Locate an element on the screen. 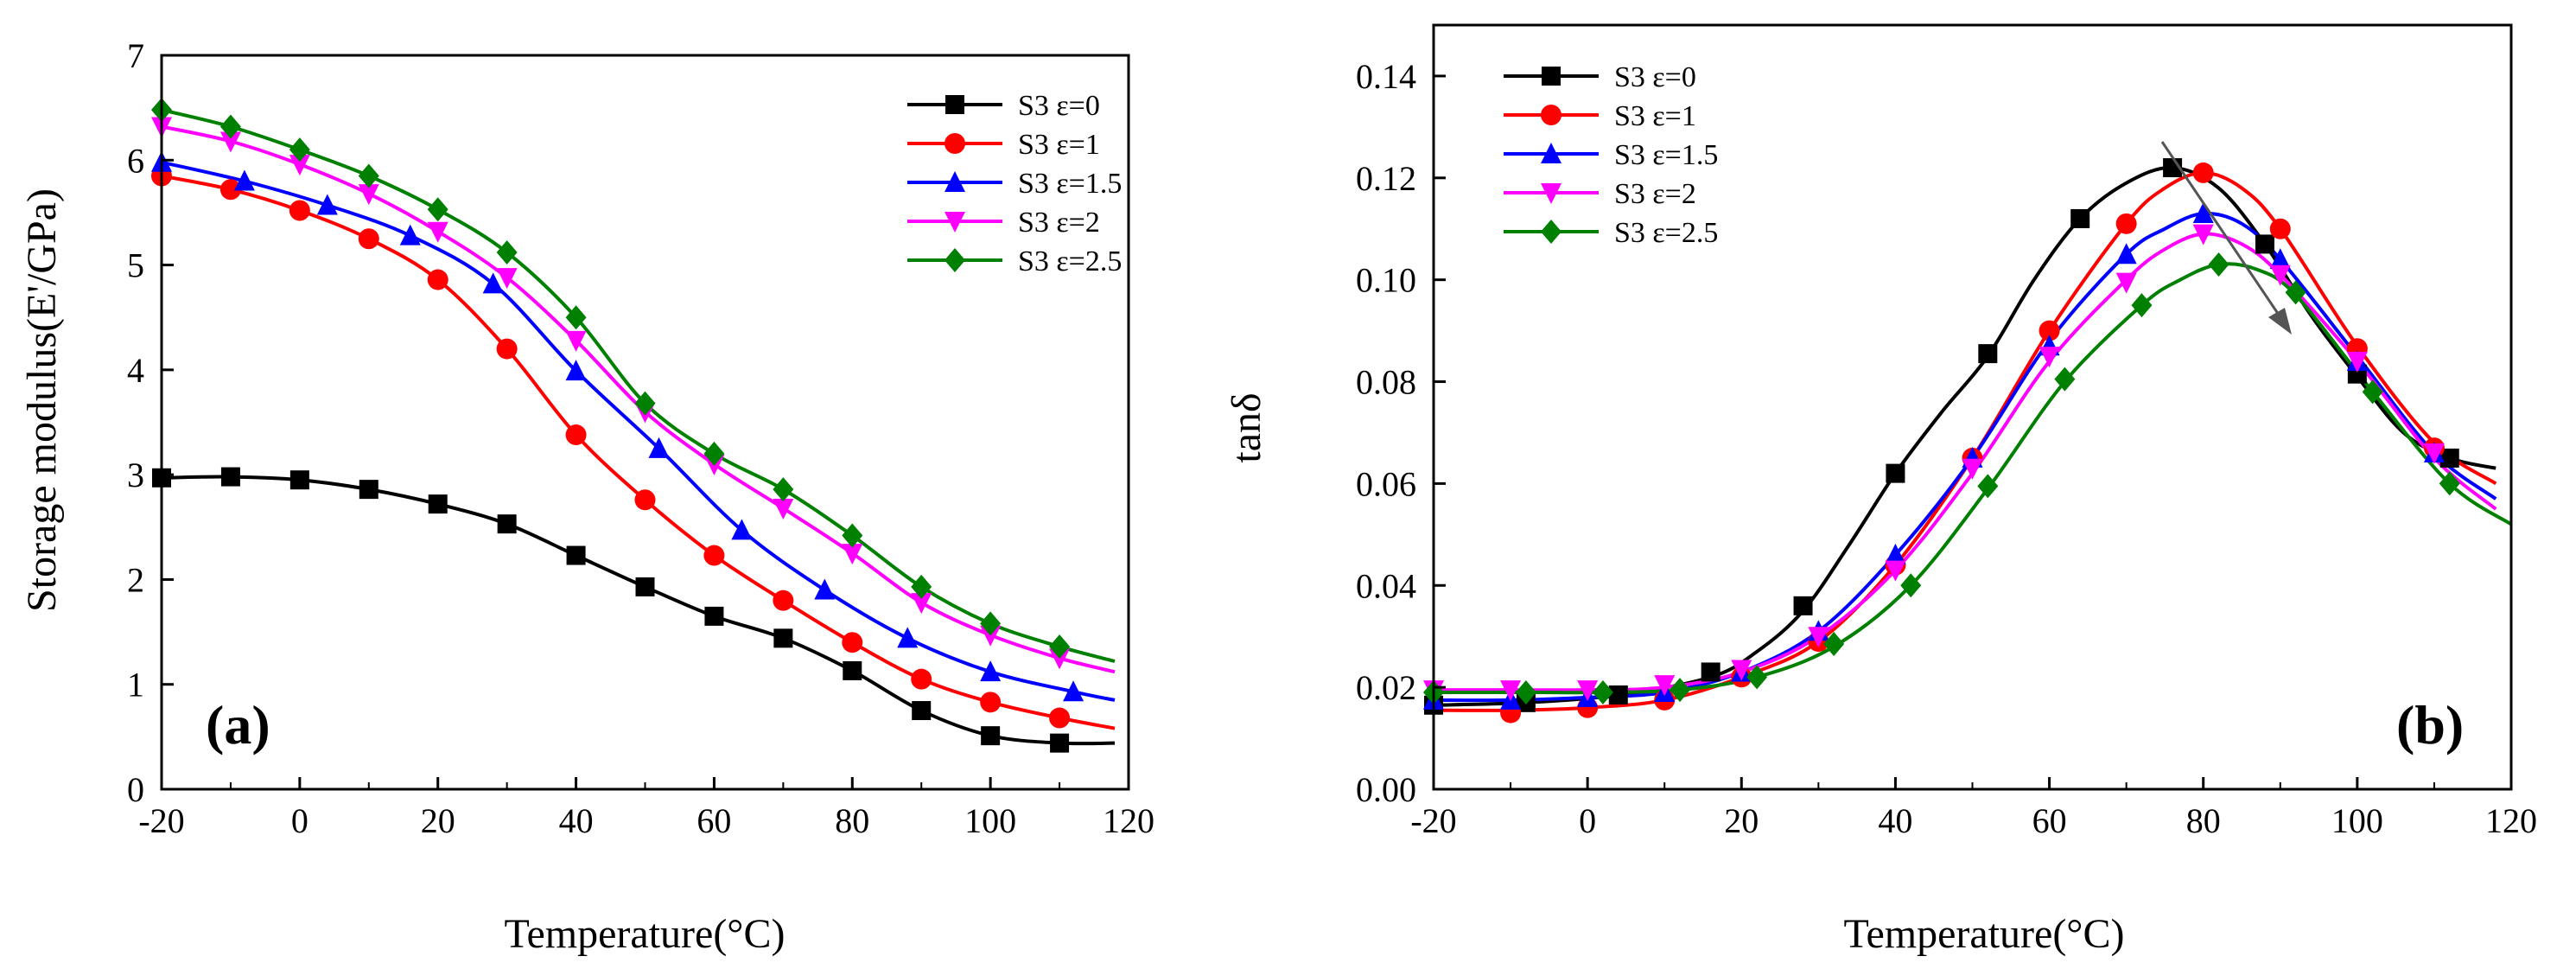 This screenshot has width=2576, height=969. y-tick-label: 0.14 is located at coordinates (1386, 77).